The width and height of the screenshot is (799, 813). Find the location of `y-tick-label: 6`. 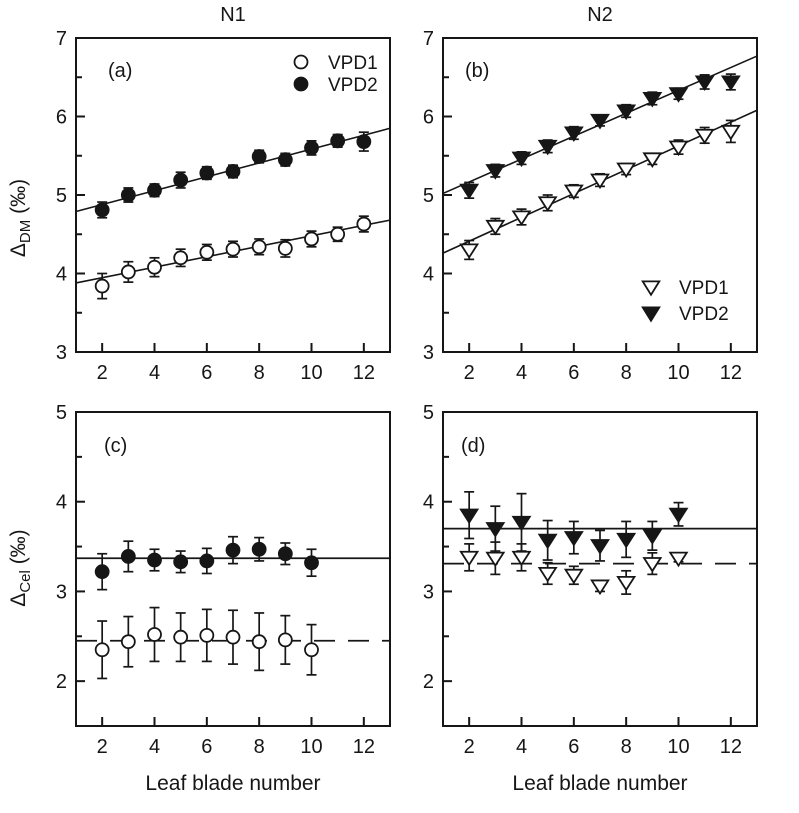

y-tick-label: 6 is located at coordinates (61, 118).